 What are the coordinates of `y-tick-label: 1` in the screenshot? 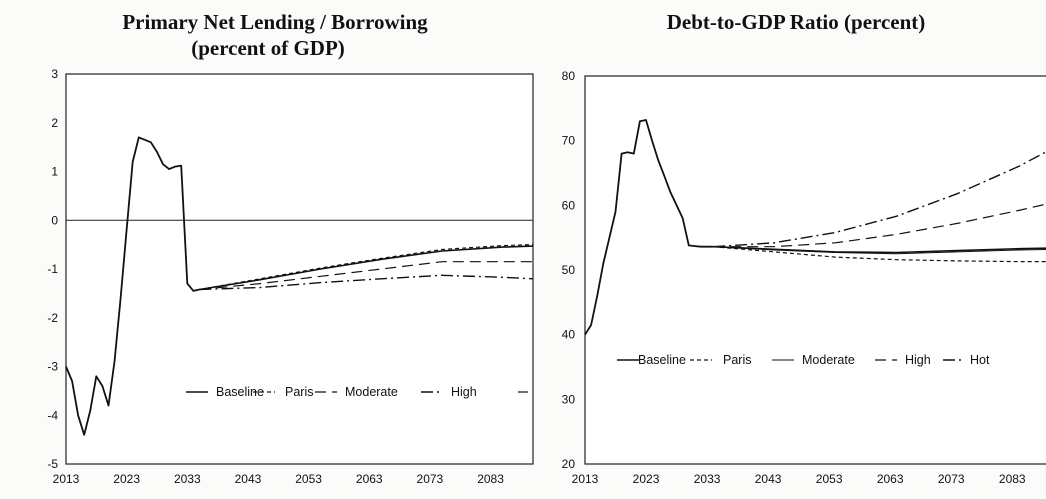 It's located at (54, 172).